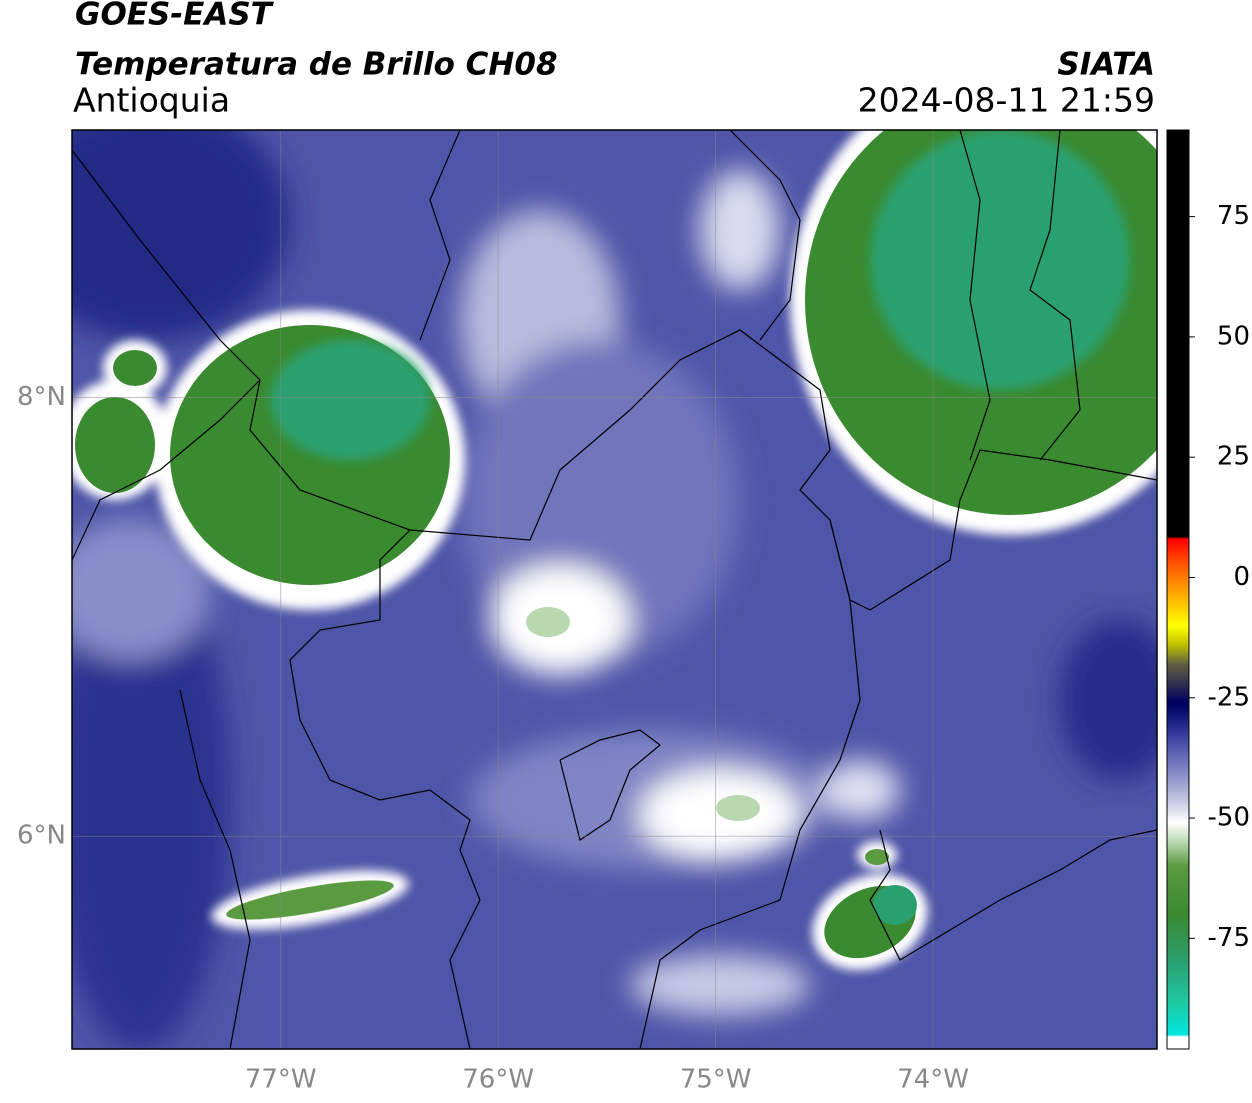  Describe the element at coordinates (716, 1080) in the screenshot. I see `x-tick-label: 75°W` at that location.